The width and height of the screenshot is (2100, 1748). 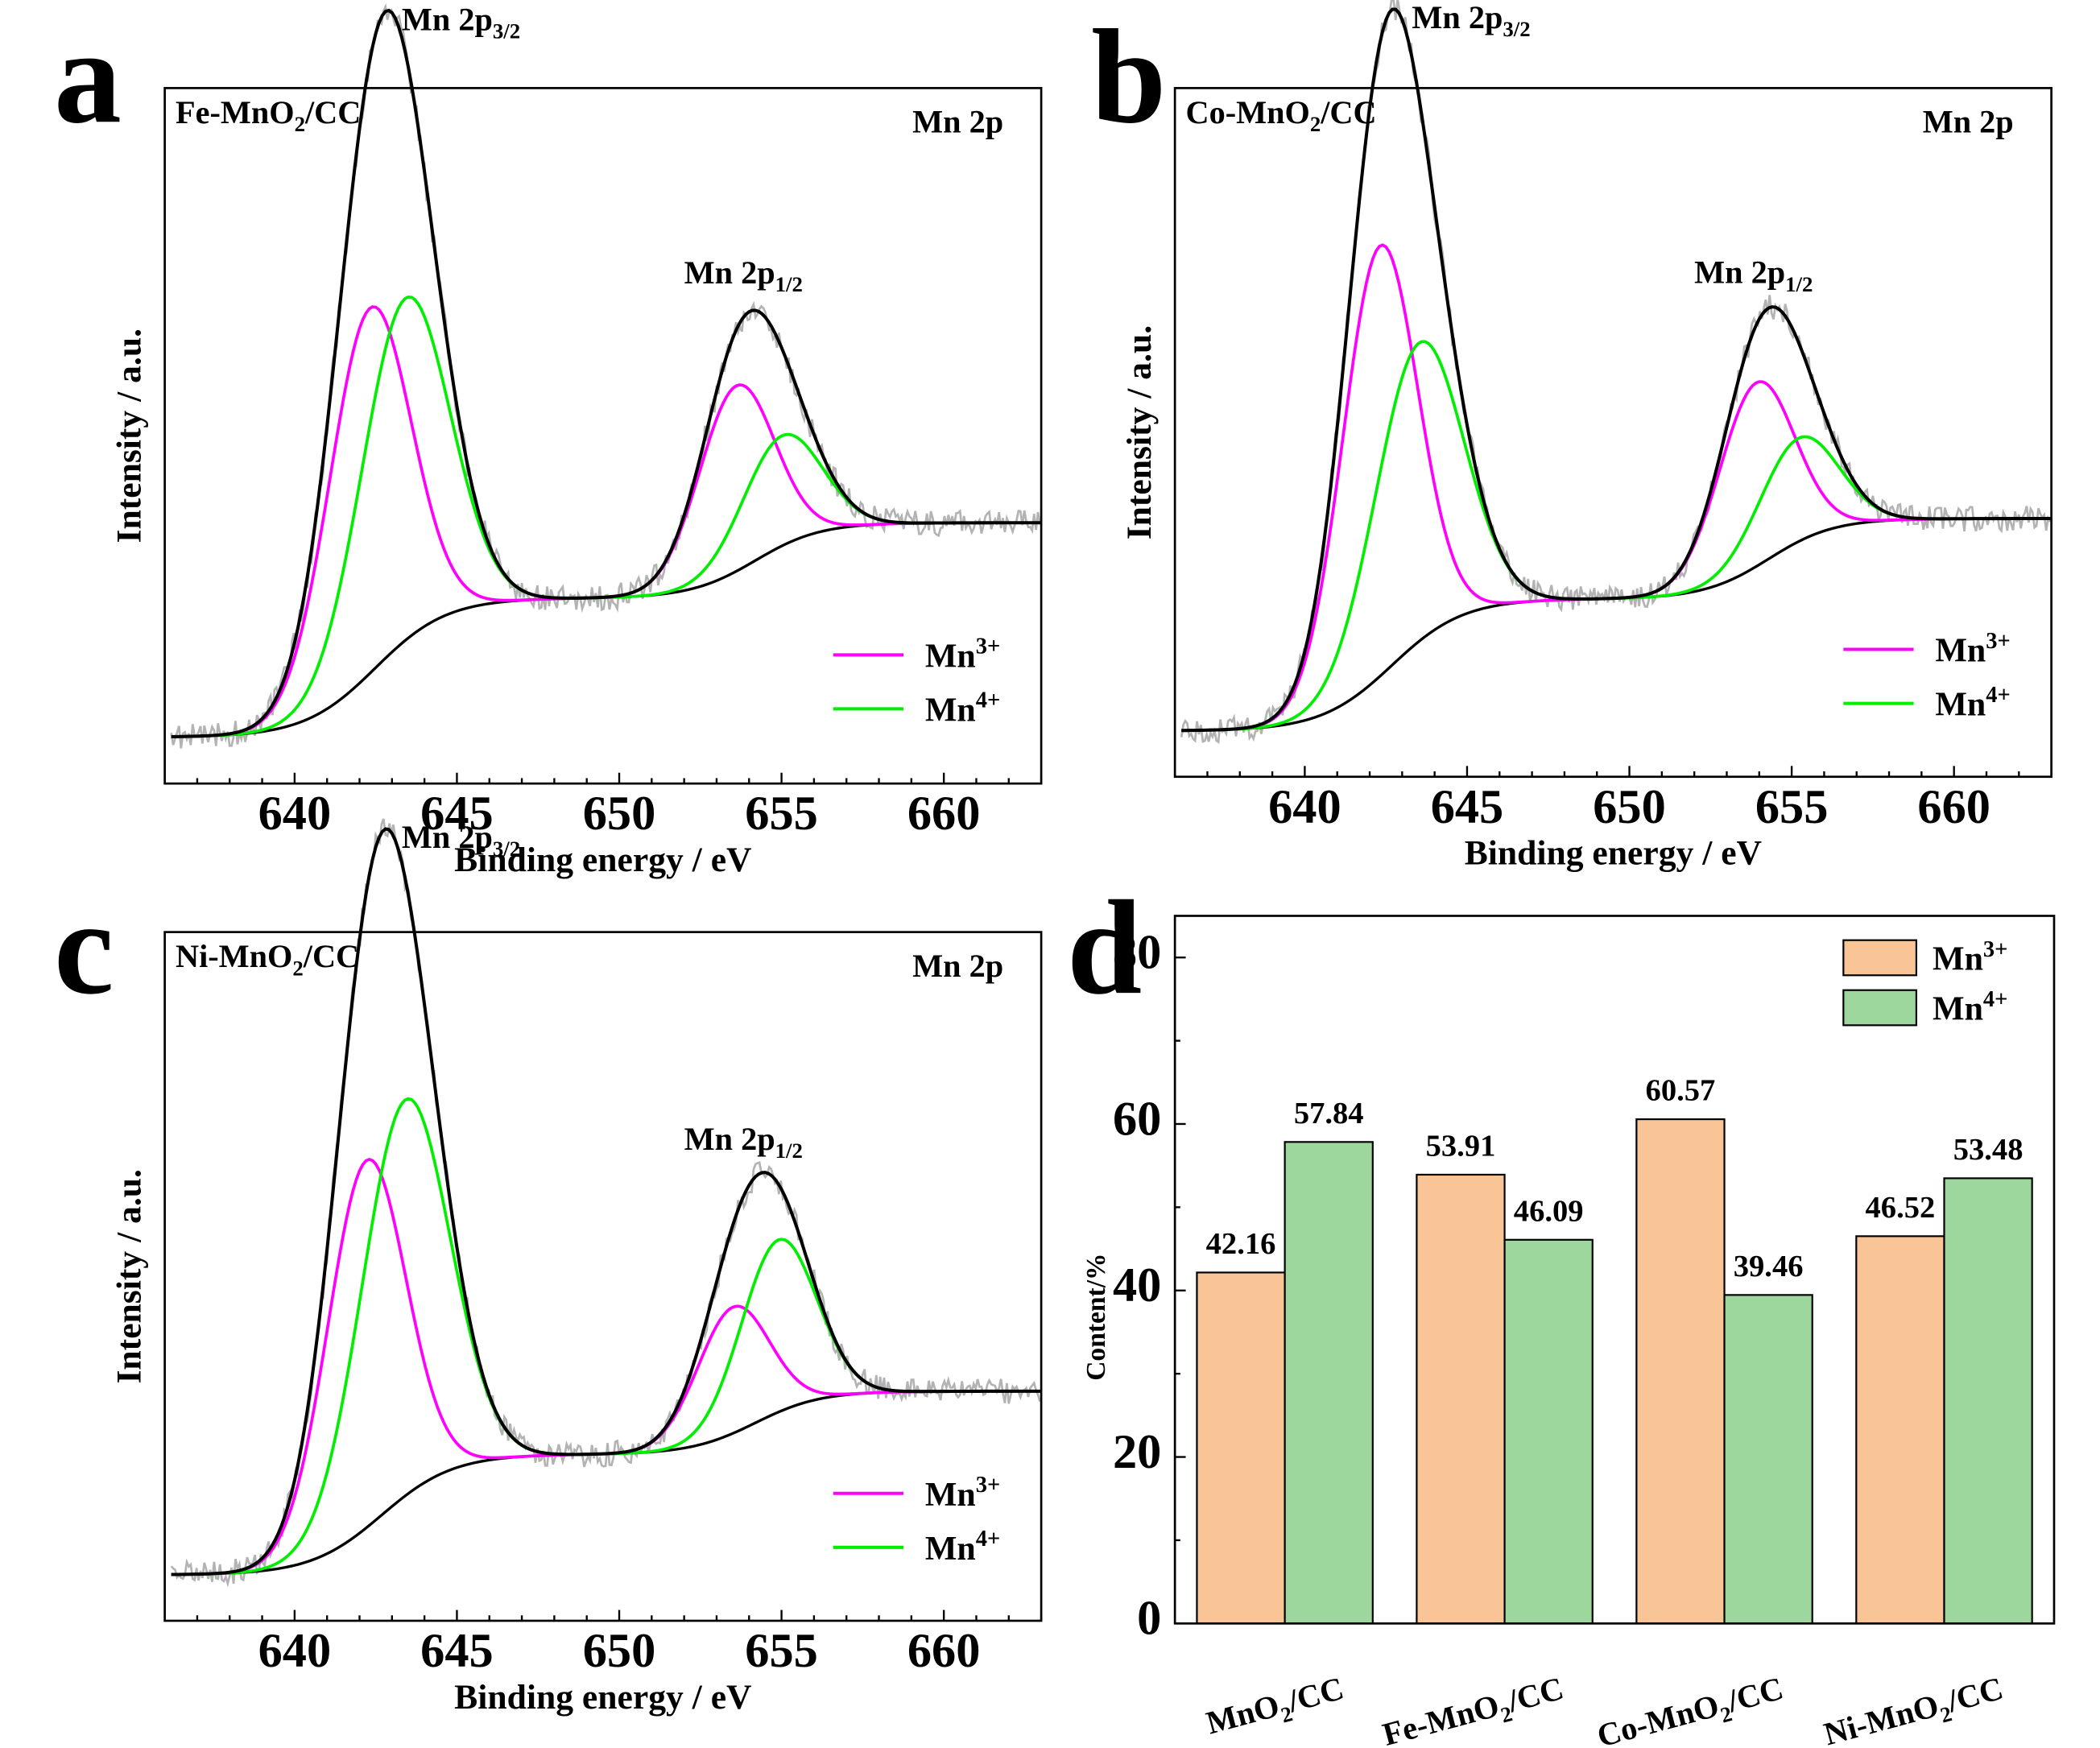 I want to click on panel-letter-b: b, so click(x=1128, y=76).